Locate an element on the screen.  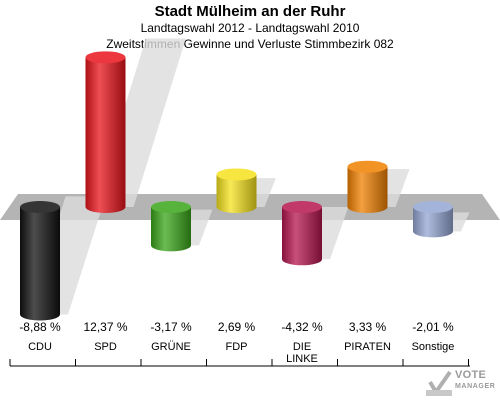
category-label-1: SPD is located at coordinates (105, 347).